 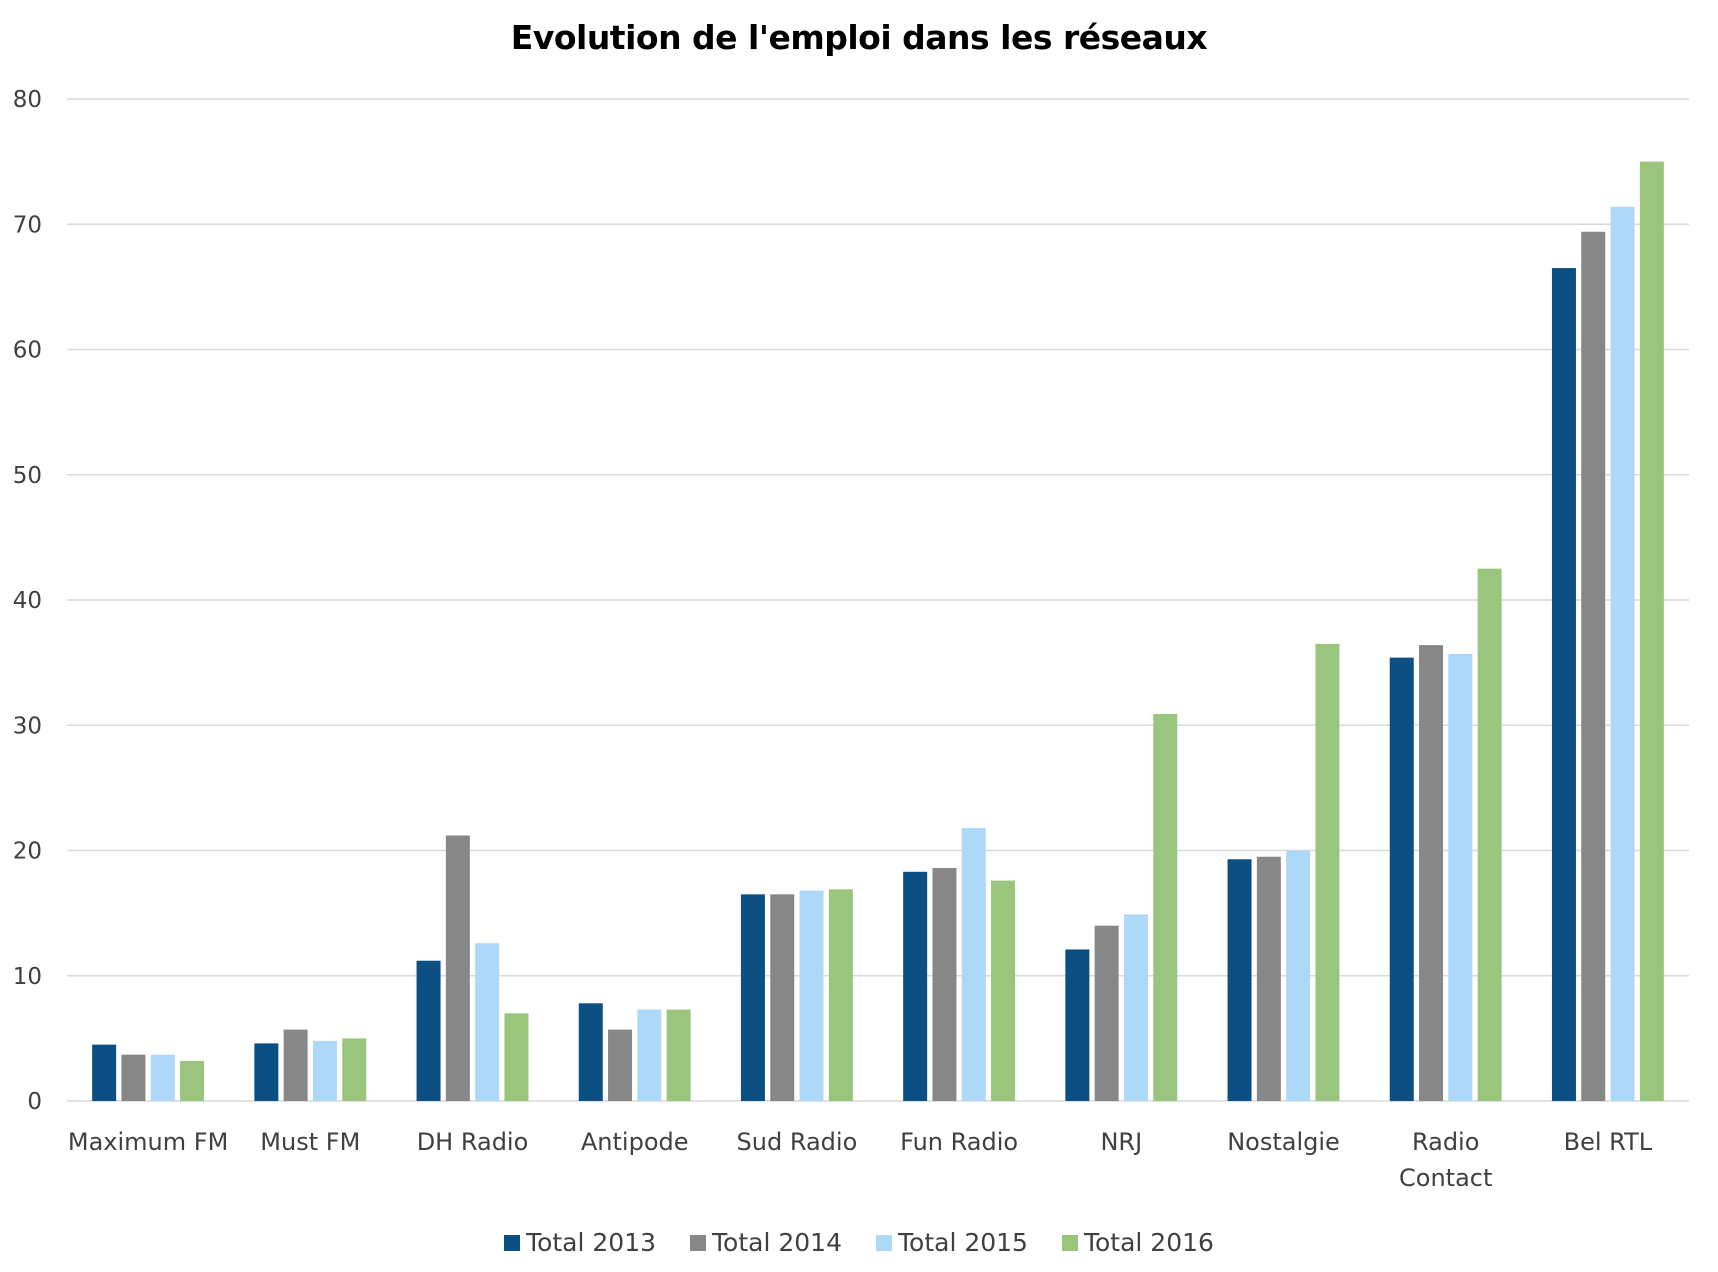 I want to click on bar-must-fm-total-2015, so click(x=324, y=1070).